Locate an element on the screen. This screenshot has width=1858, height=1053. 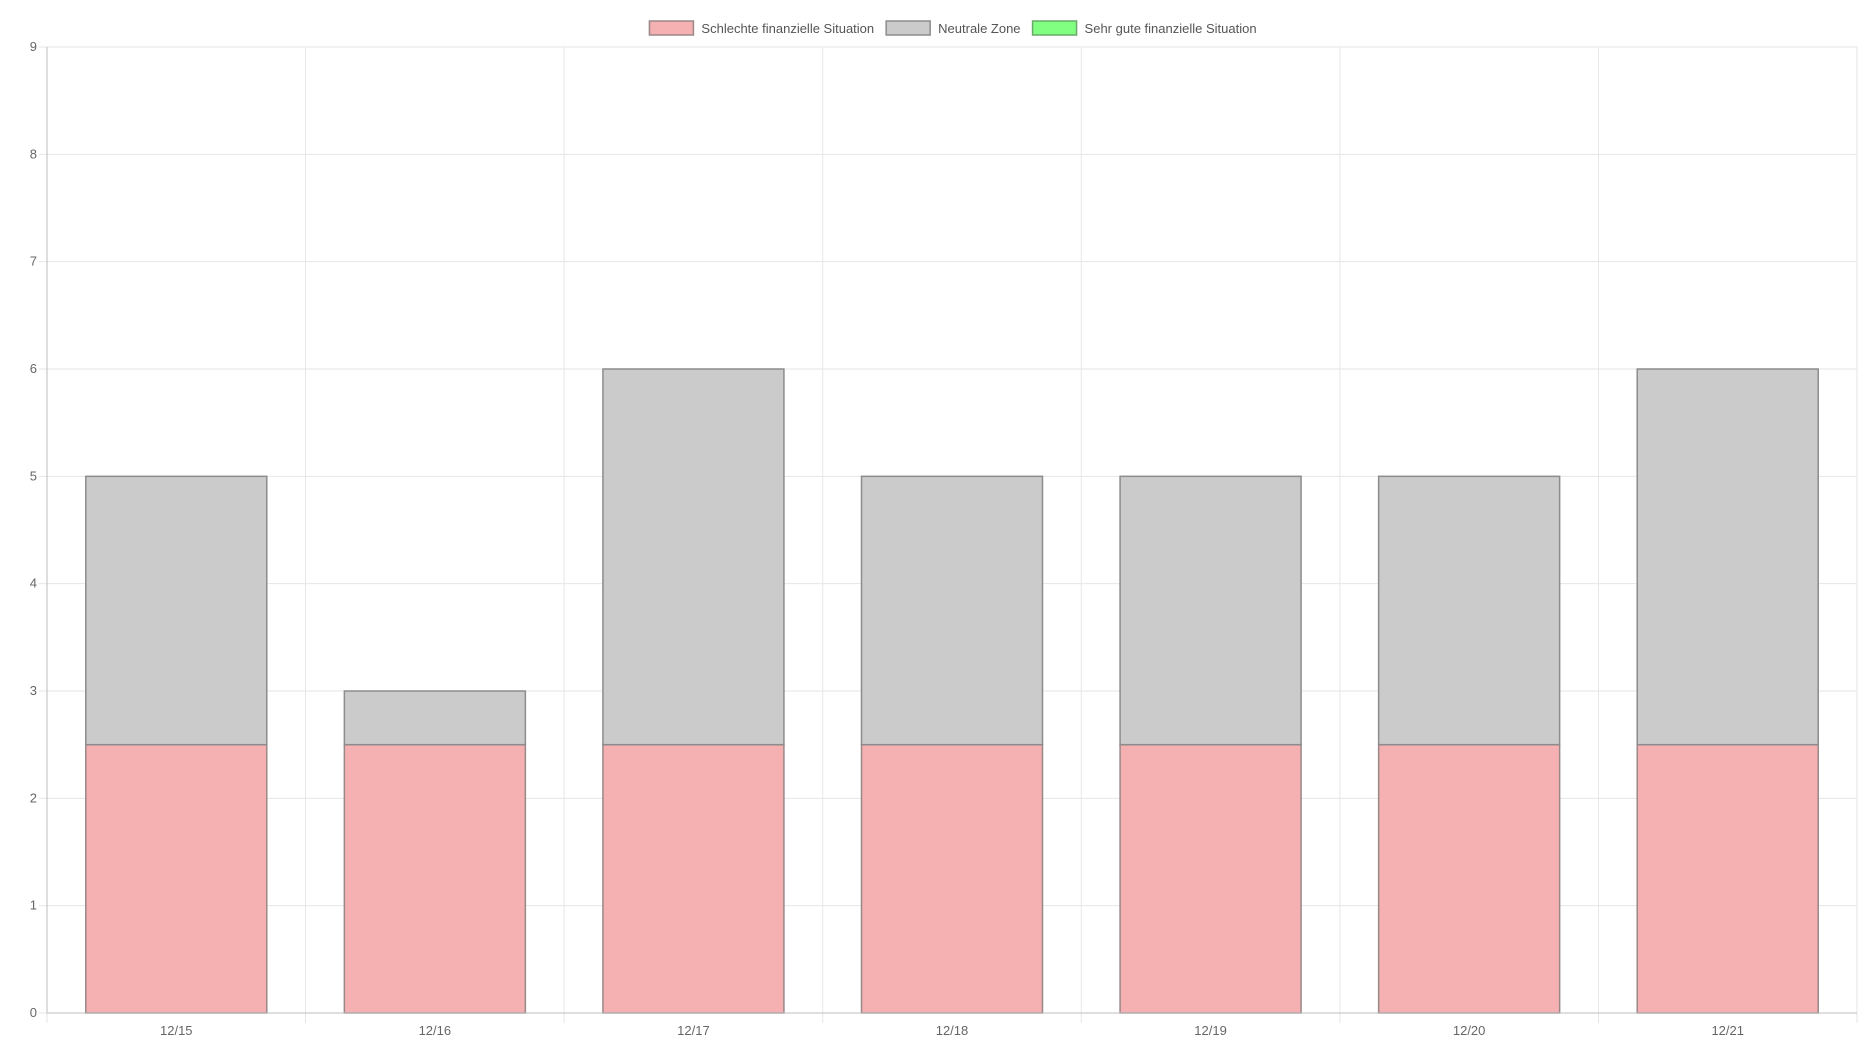
x-tick-label: 12/16 is located at coordinates (435, 1030).